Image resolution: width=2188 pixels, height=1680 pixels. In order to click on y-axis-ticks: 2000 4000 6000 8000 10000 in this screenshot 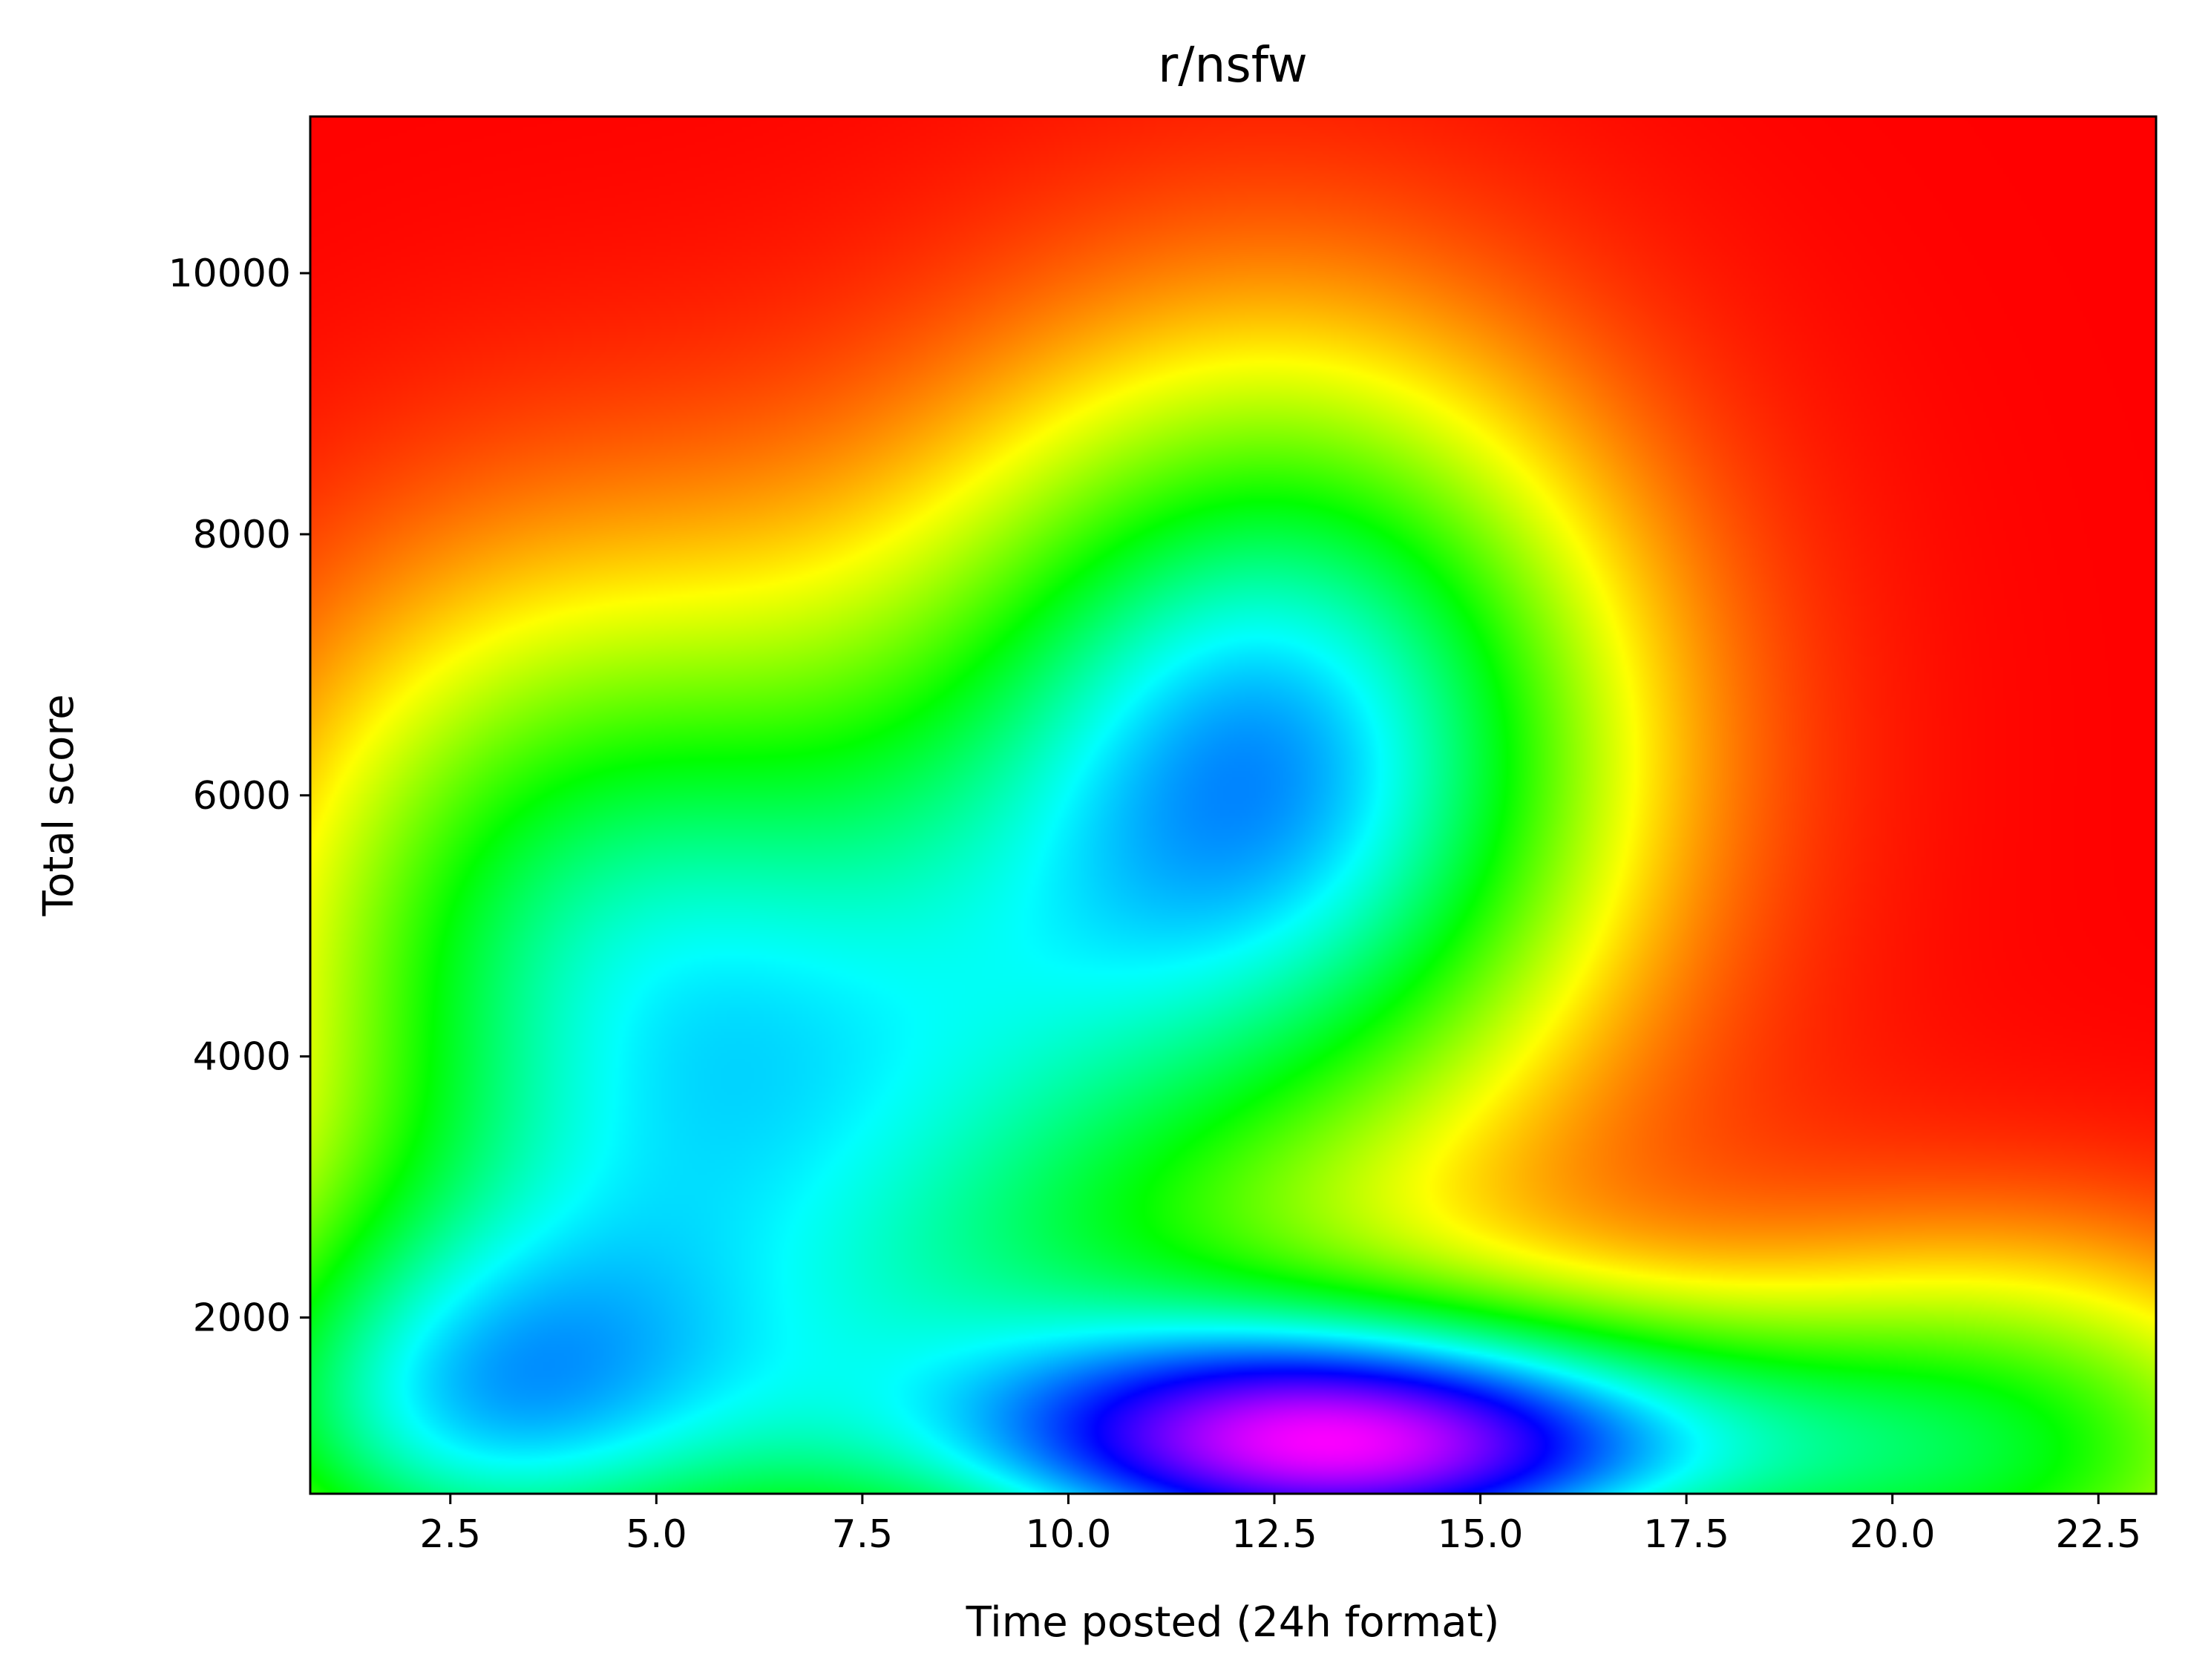, I will do `click(239, 797)`.